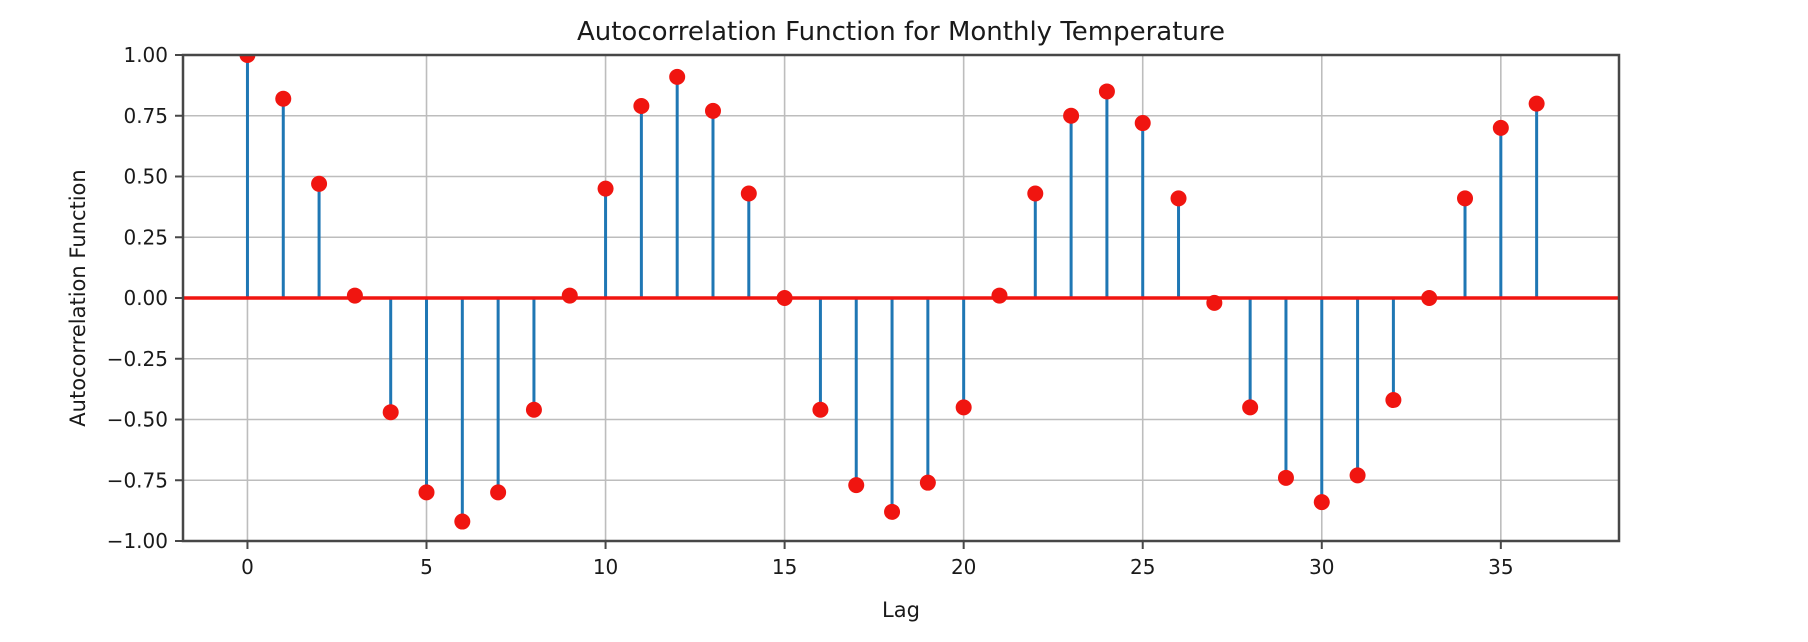 This screenshot has height=642, width=1808. I want to click on y-tick-label: −0.75, so click(137, 480).